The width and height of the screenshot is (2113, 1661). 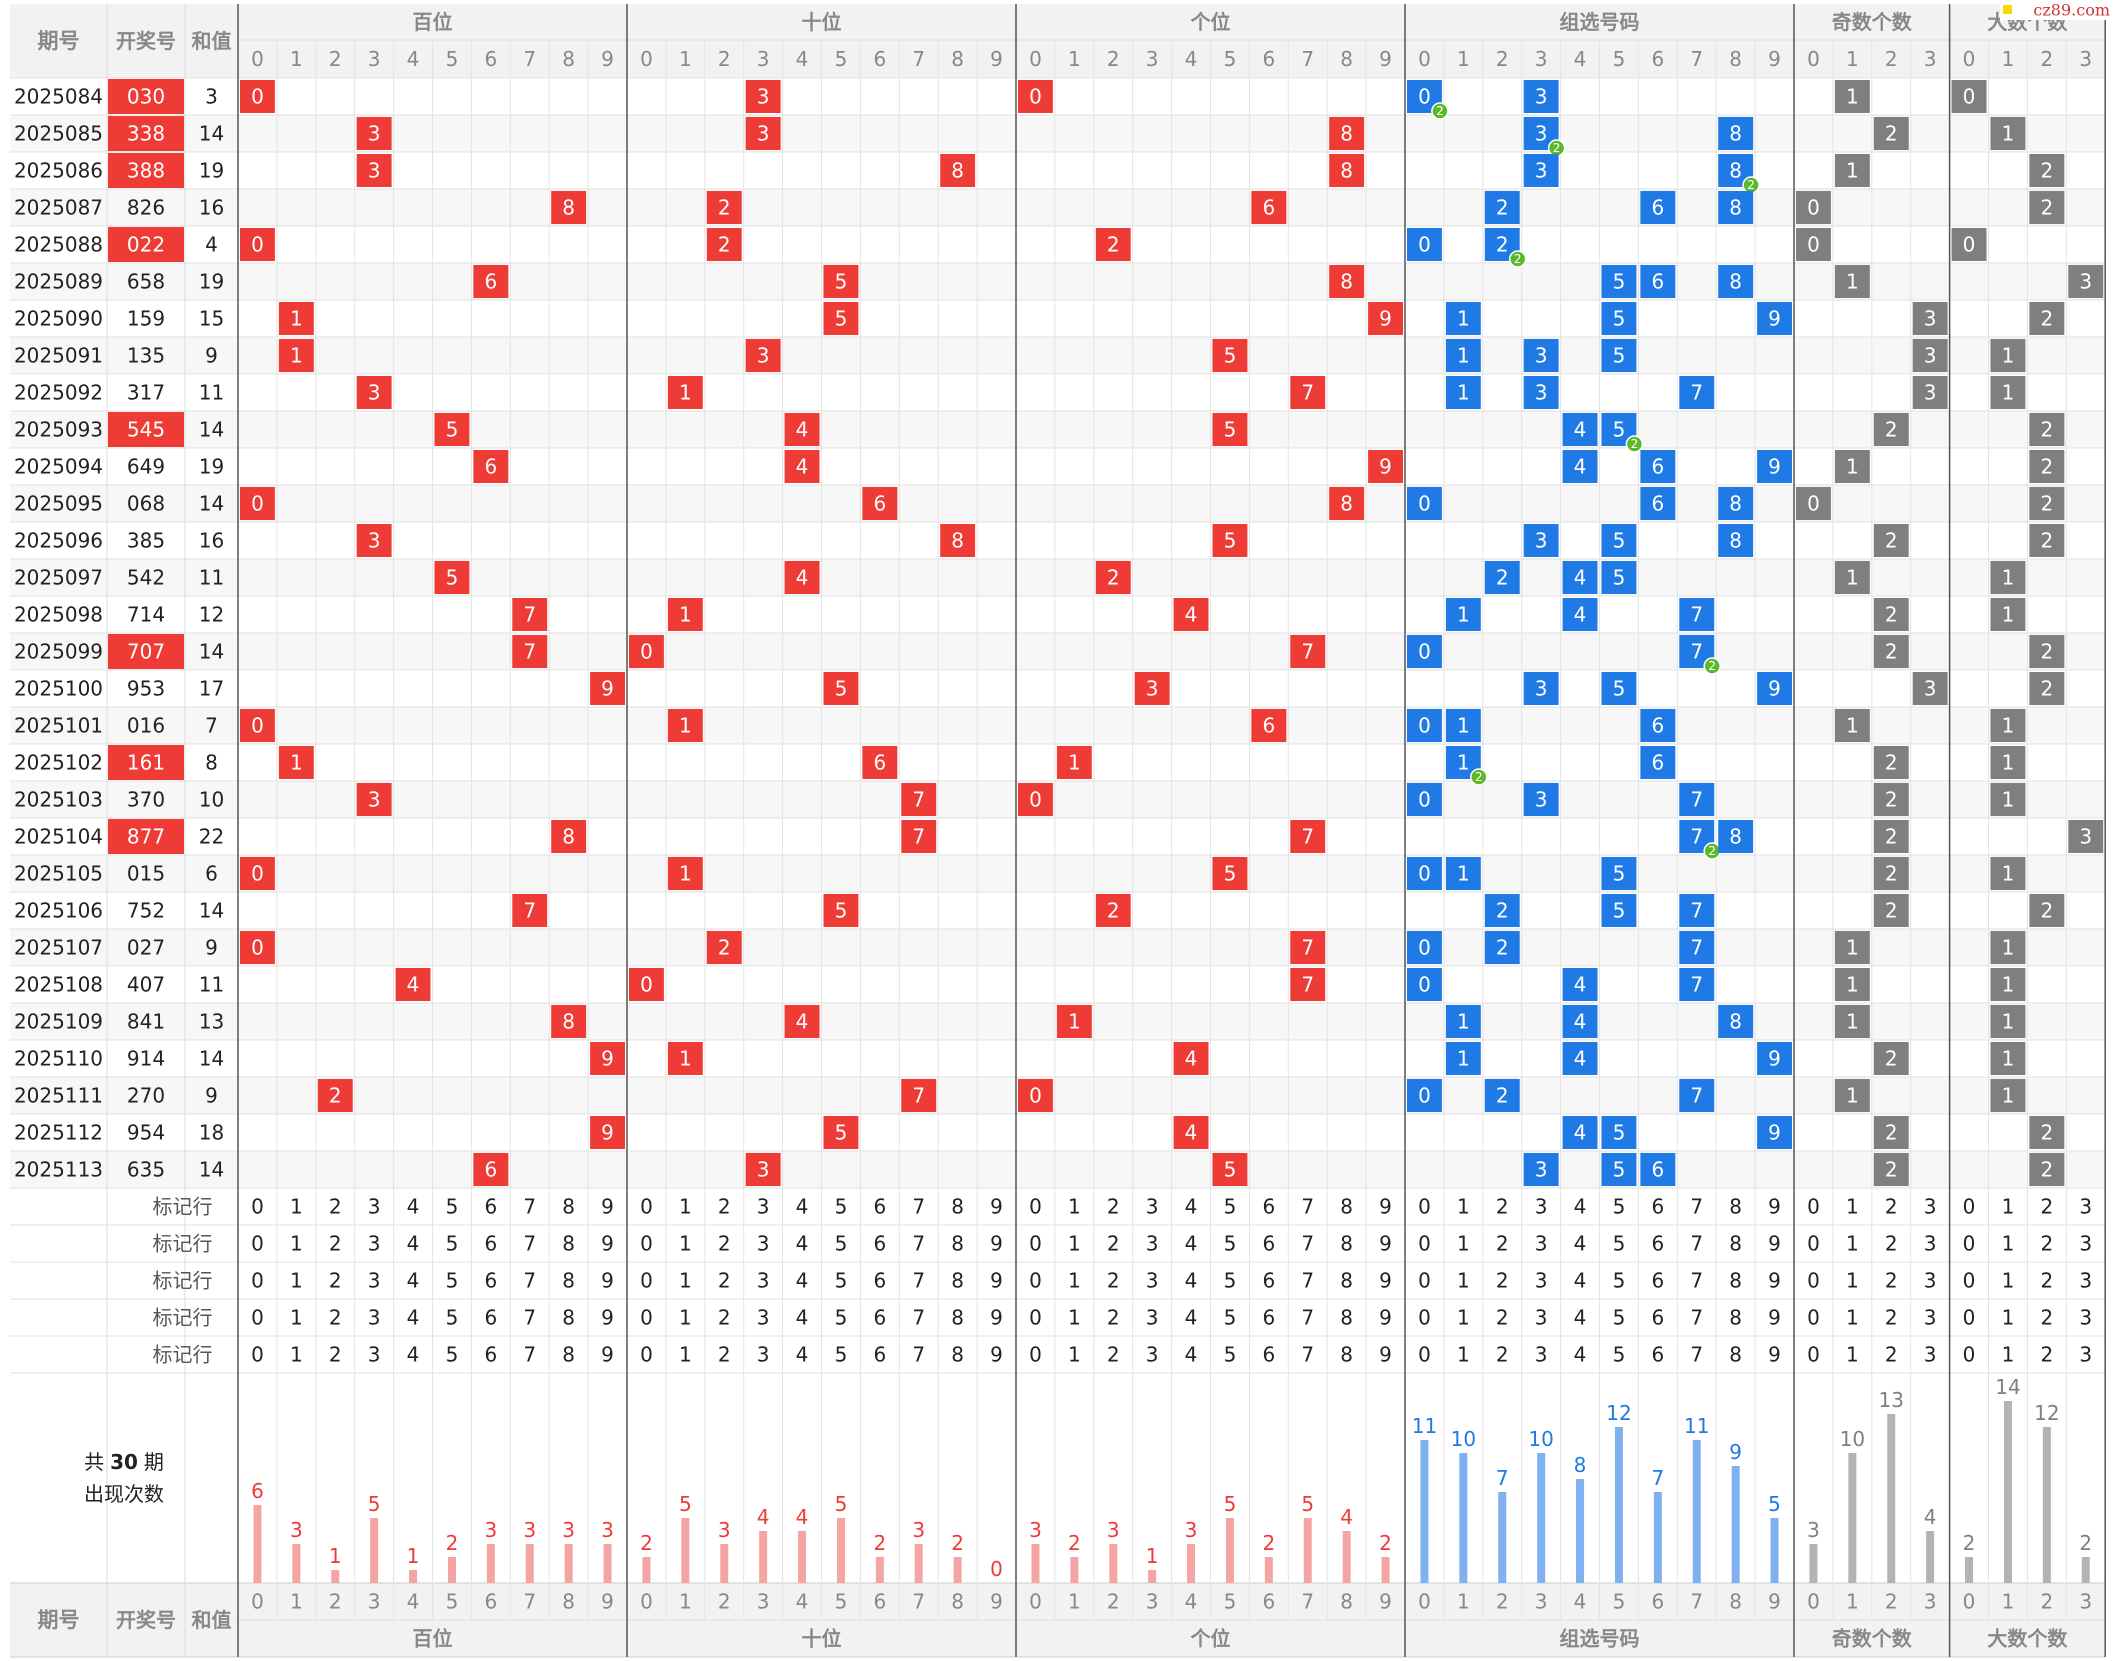 What do you see at coordinates (1774, 467) in the screenshot?
I see `hit-digit: 9` at bounding box center [1774, 467].